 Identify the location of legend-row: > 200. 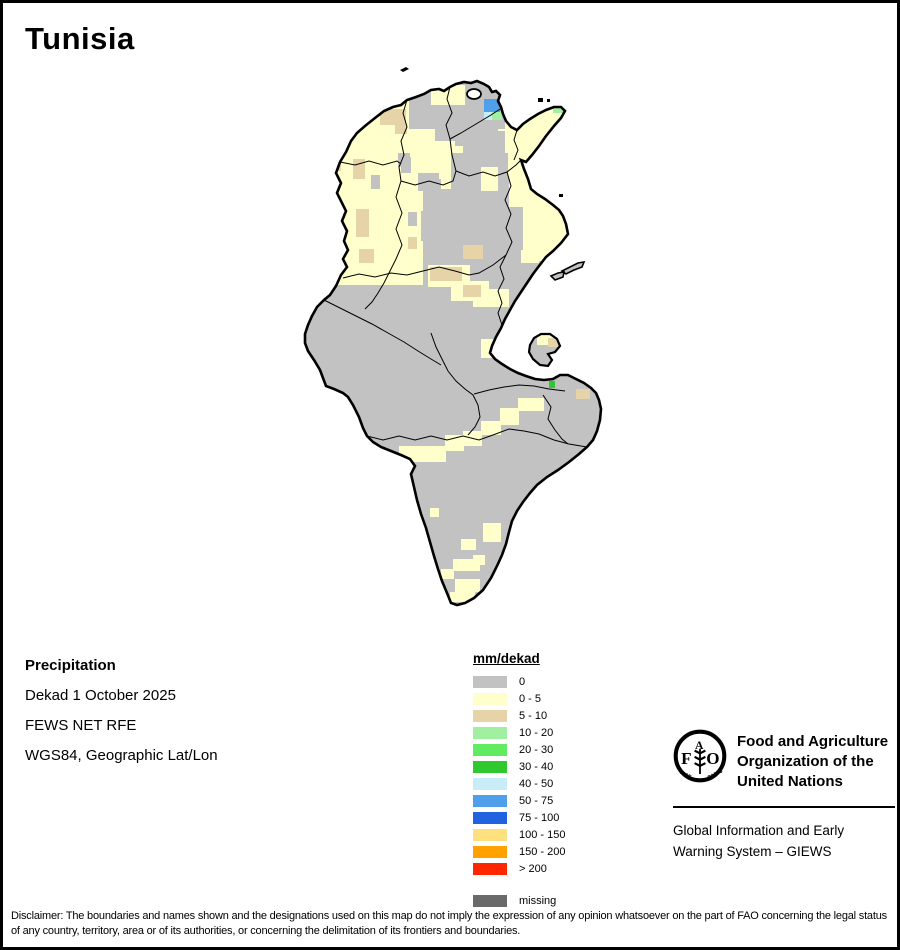
(519, 868).